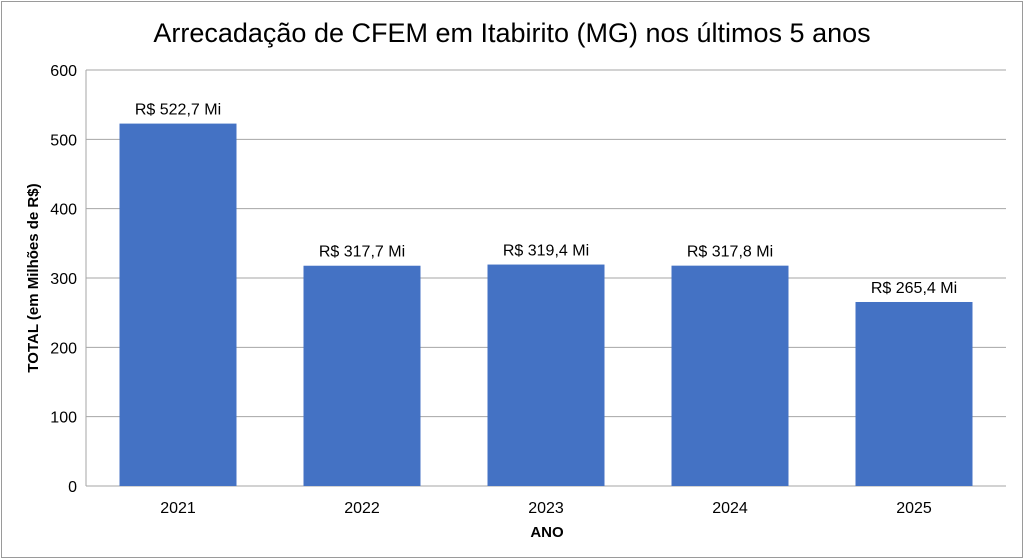 Image resolution: width=1024 pixels, height=559 pixels. I want to click on x-tick-label: 2025, so click(914, 508).